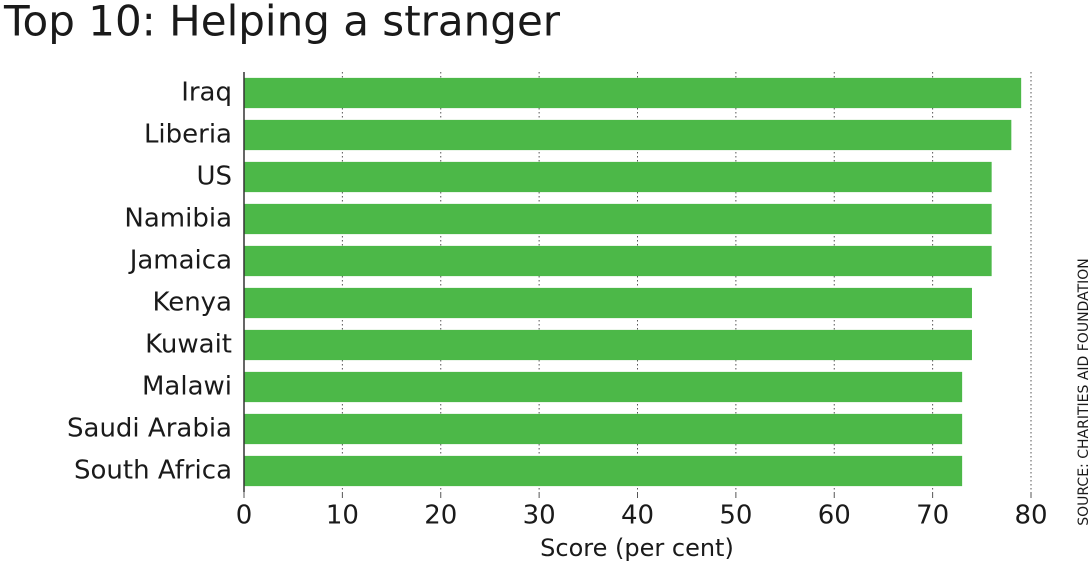 The height and width of the screenshot is (584, 1091). What do you see at coordinates (187, 387) in the screenshot?
I see `y-tick-label: Malawi` at bounding box center [187, 387].